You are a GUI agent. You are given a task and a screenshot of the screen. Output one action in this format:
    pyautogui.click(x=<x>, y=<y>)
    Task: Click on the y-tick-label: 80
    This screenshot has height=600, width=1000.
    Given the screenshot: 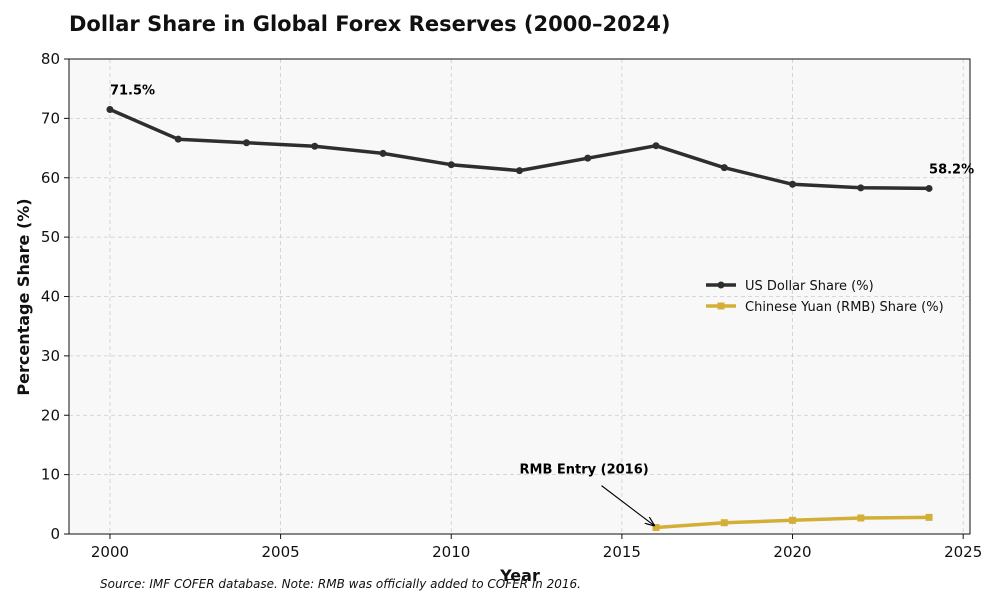 What is the action you would take?
    pyautogui.click(x=50, y=59)
    